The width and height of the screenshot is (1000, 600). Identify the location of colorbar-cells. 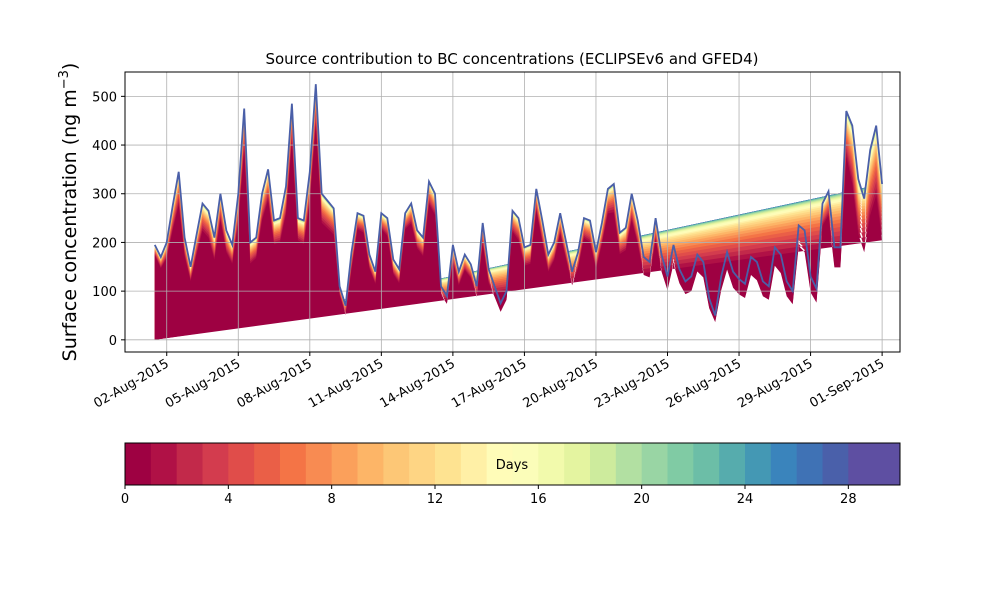
(513, 464).